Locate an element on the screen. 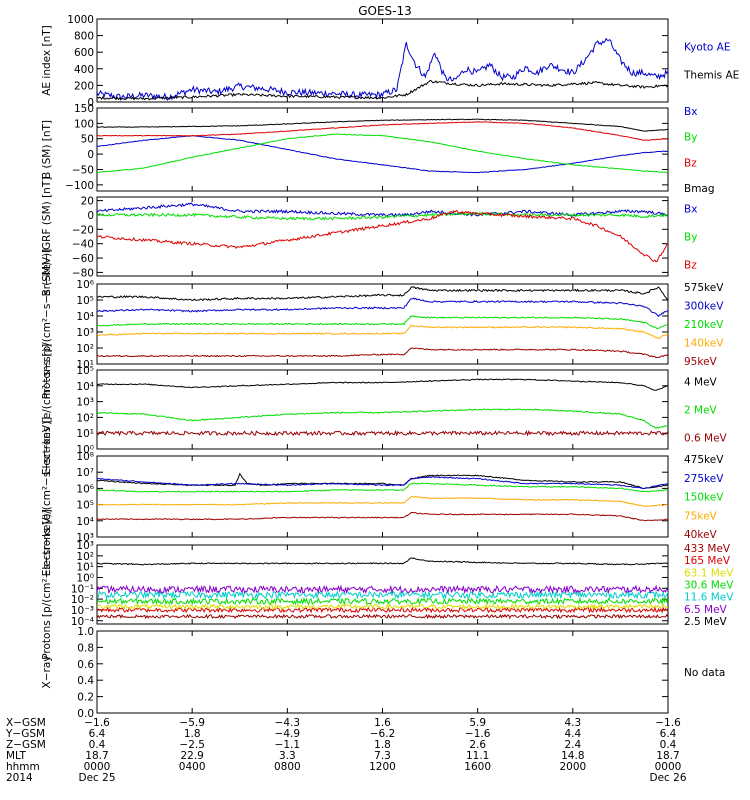 The height and width of the screenshot is (800, 750). series-line-4-mev is located at coordinates (382, 384).